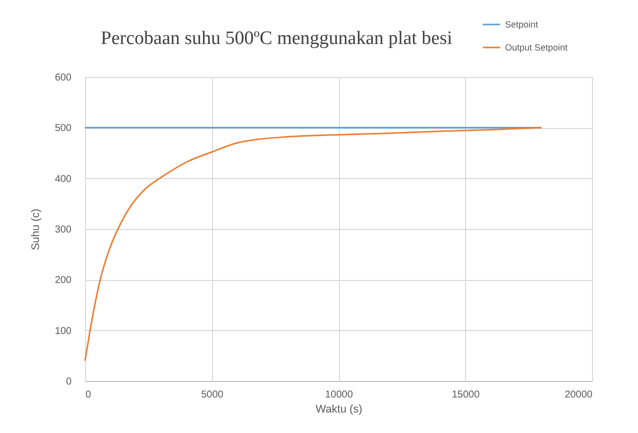 The height and width of the screenshot is (433, 638). Describe the element at coordinates (63, 230) in the screenshot. I see `y-tick-label: 300` at that location.